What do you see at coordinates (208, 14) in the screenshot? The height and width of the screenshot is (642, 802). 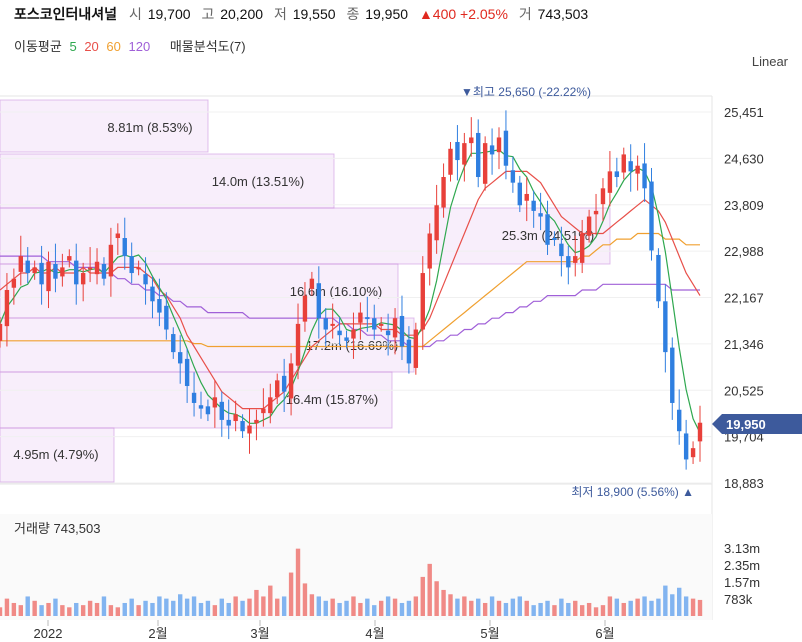 I see `high-label: 고` at bounding box center [208, 14].